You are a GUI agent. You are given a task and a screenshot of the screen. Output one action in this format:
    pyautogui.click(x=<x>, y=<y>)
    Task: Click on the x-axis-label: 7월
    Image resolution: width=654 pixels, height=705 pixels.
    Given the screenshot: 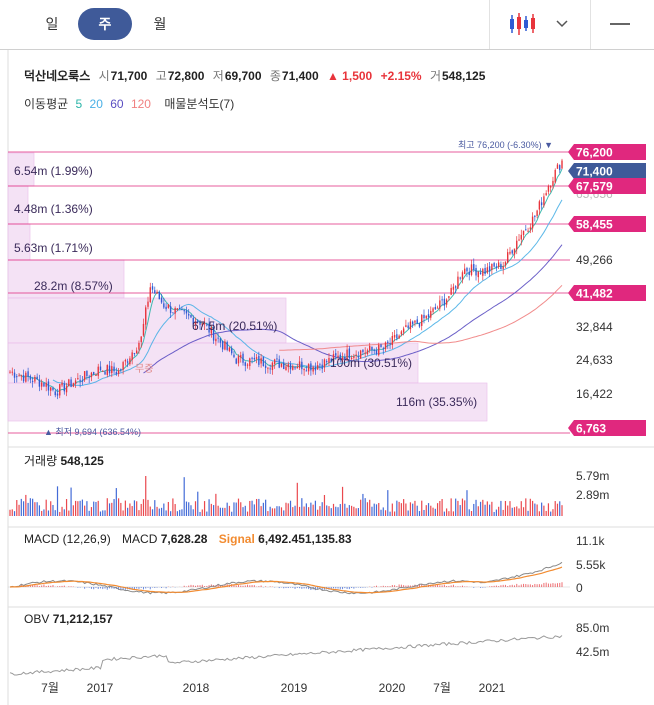 What is the action you would take?
    pyautogui.click(x=442, y=688)
    